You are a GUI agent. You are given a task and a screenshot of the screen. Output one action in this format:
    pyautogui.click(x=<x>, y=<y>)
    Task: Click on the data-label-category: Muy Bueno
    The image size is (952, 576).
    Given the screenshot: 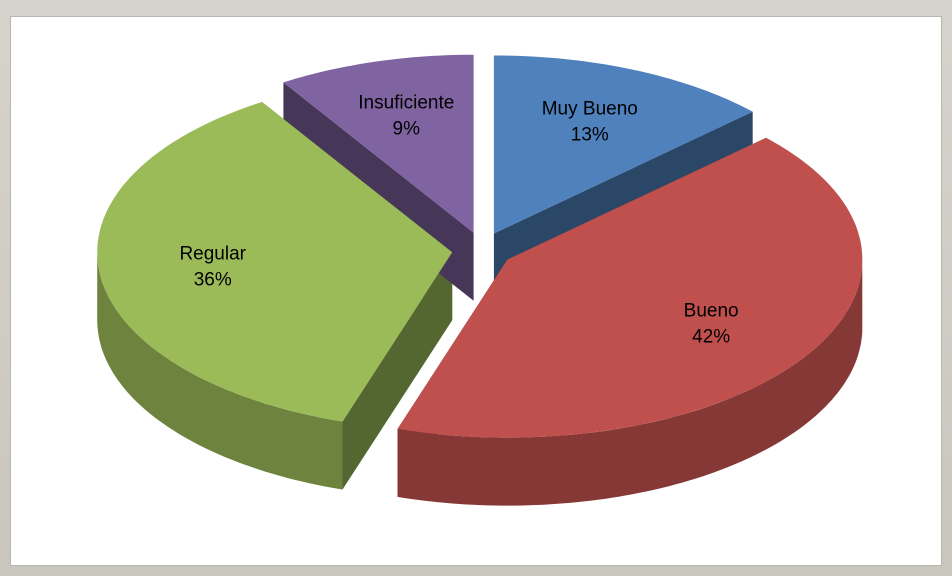 What is the action you would take?
    pyautogui.click(x=590, y=108)
    